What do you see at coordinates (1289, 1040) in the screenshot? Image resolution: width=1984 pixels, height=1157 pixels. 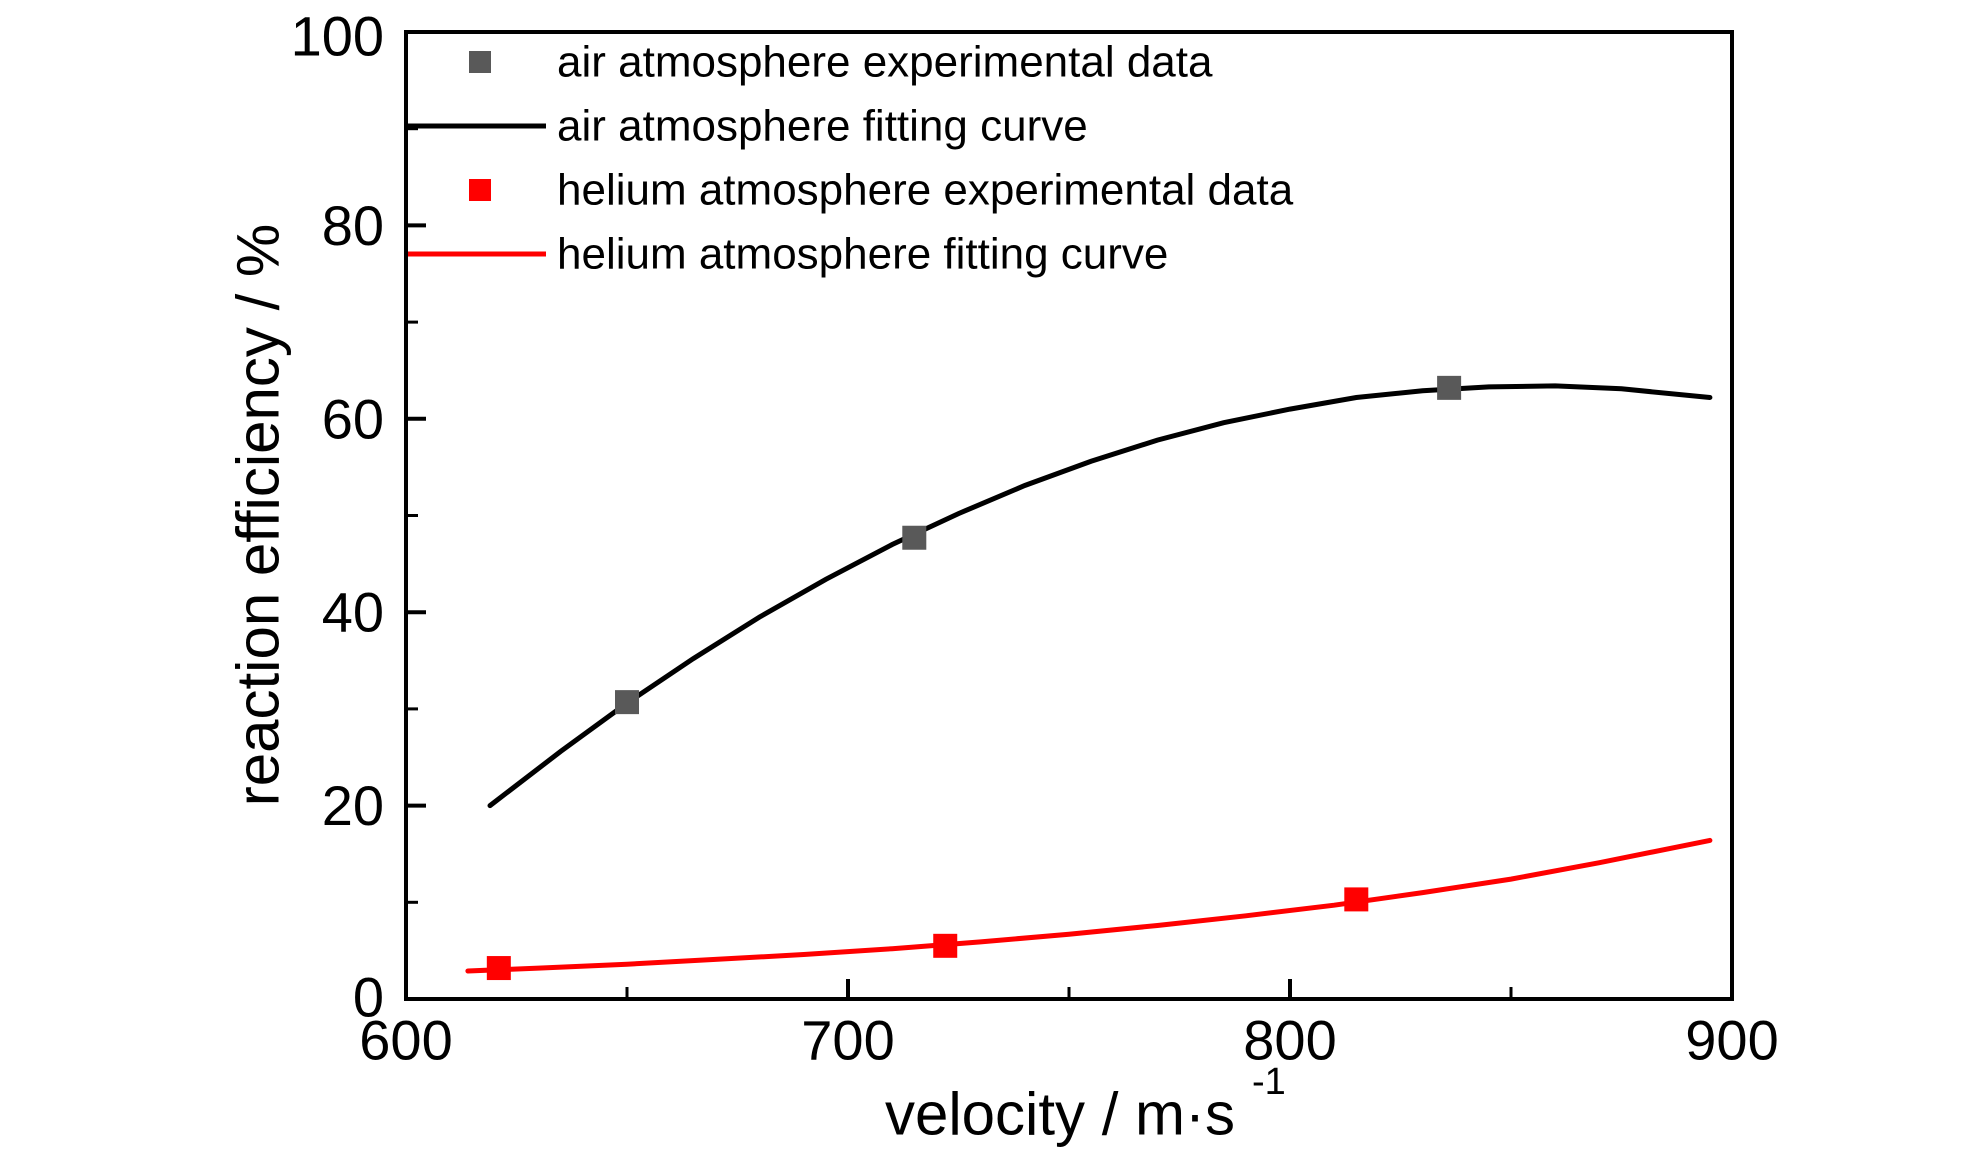 I see `x-tick-label: 800` at bounding box center [1289, 1040].